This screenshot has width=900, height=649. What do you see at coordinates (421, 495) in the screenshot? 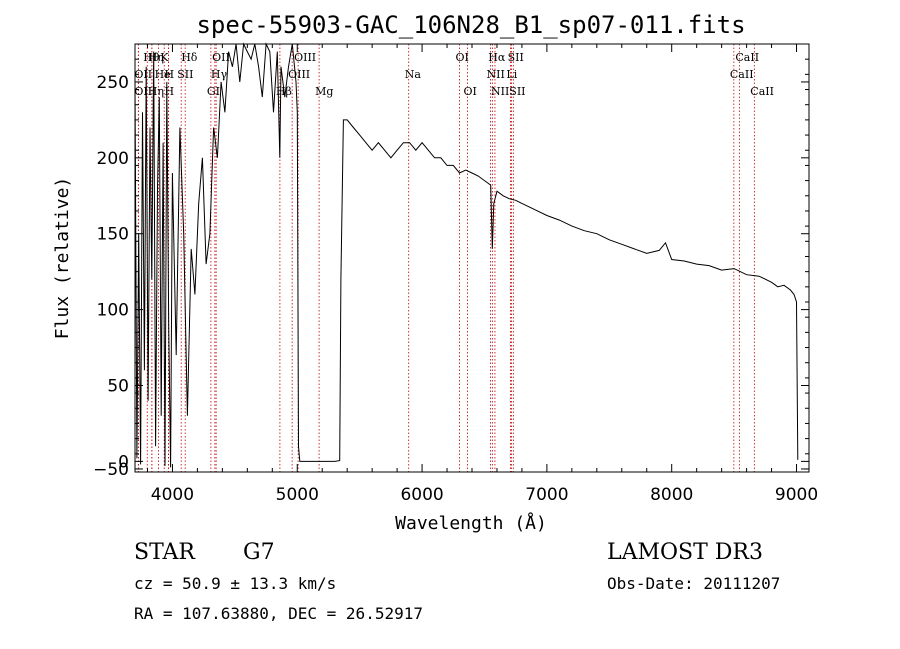
I see `x-tick-label: 6000` at bounding box center [421, 495].